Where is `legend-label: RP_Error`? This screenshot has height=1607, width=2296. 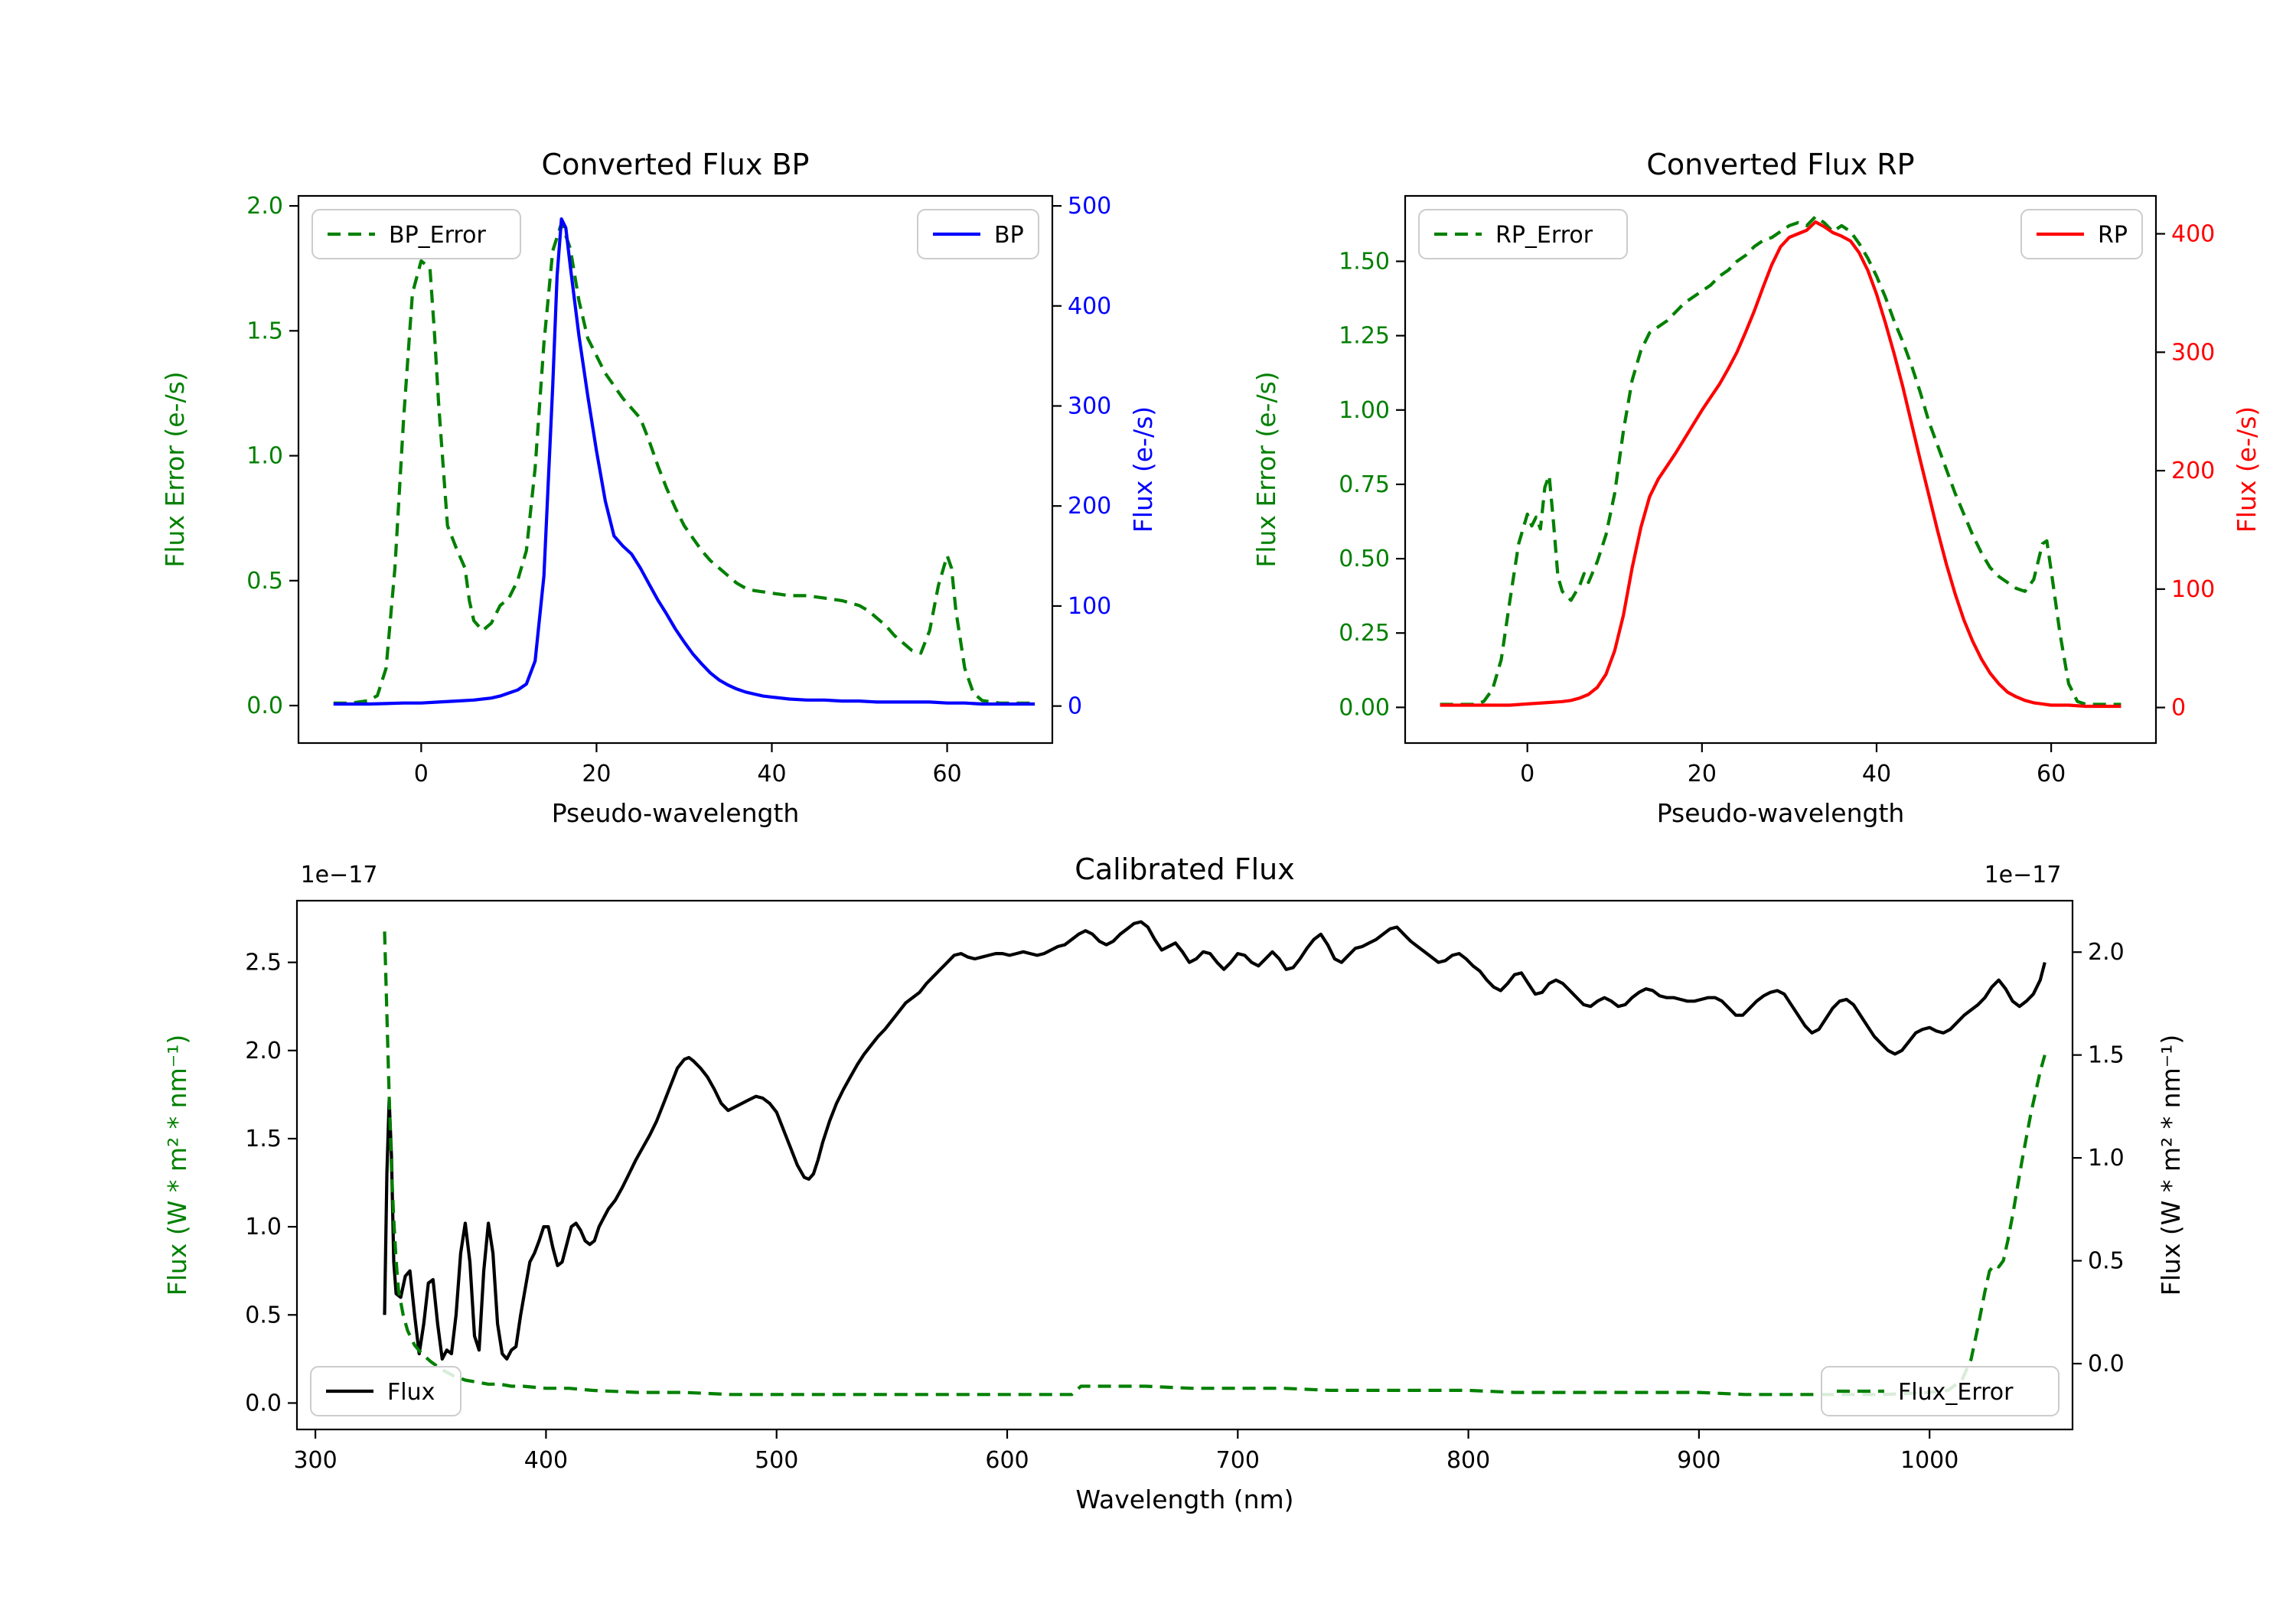 legend-label: RP_Error is located at coordinates (1544, 235).